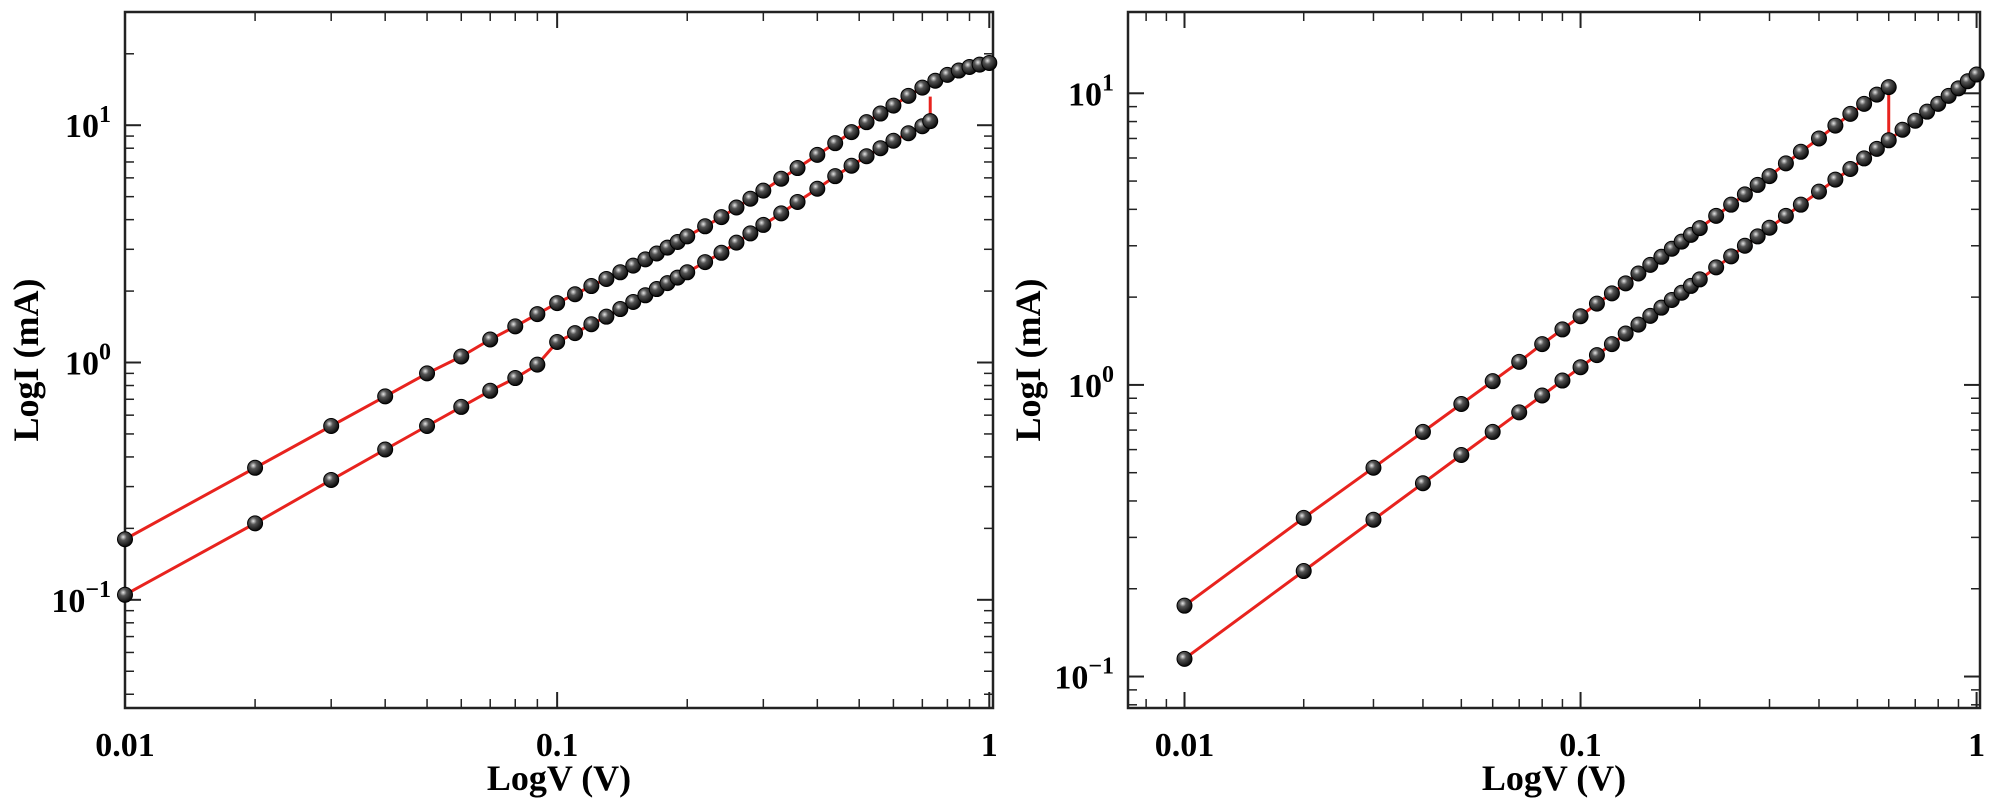 The height and width of the screenshot is (810, 2000). What do you see at coordinates (1976, 745) in the screenshot?
I see `x-tick-label: 1` at bounding box center [1976, 745].